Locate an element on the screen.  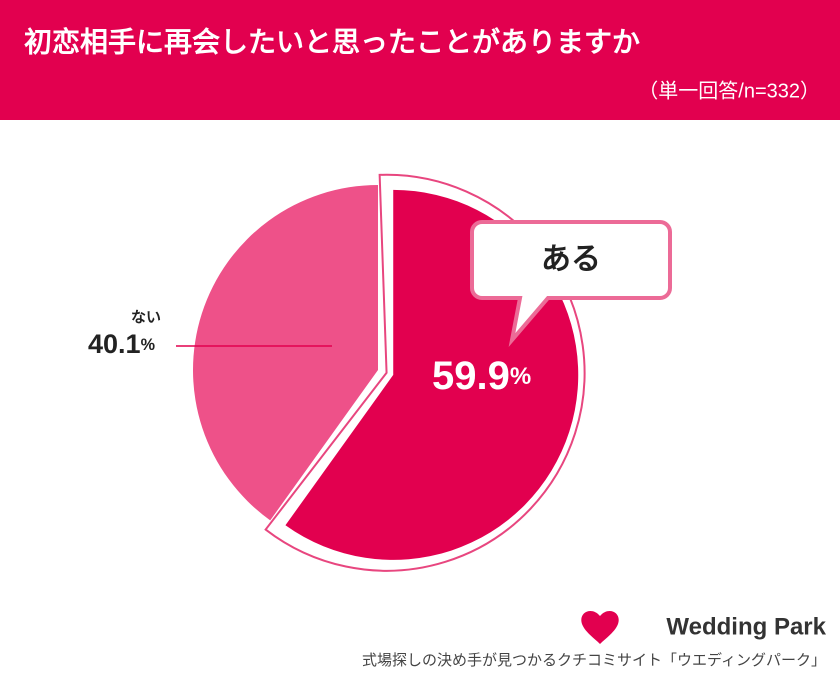
tagline: 式場探しの決め手が見つかるクチコミサイト「ウエディングパーク」 is located at coordinates (594, 660).